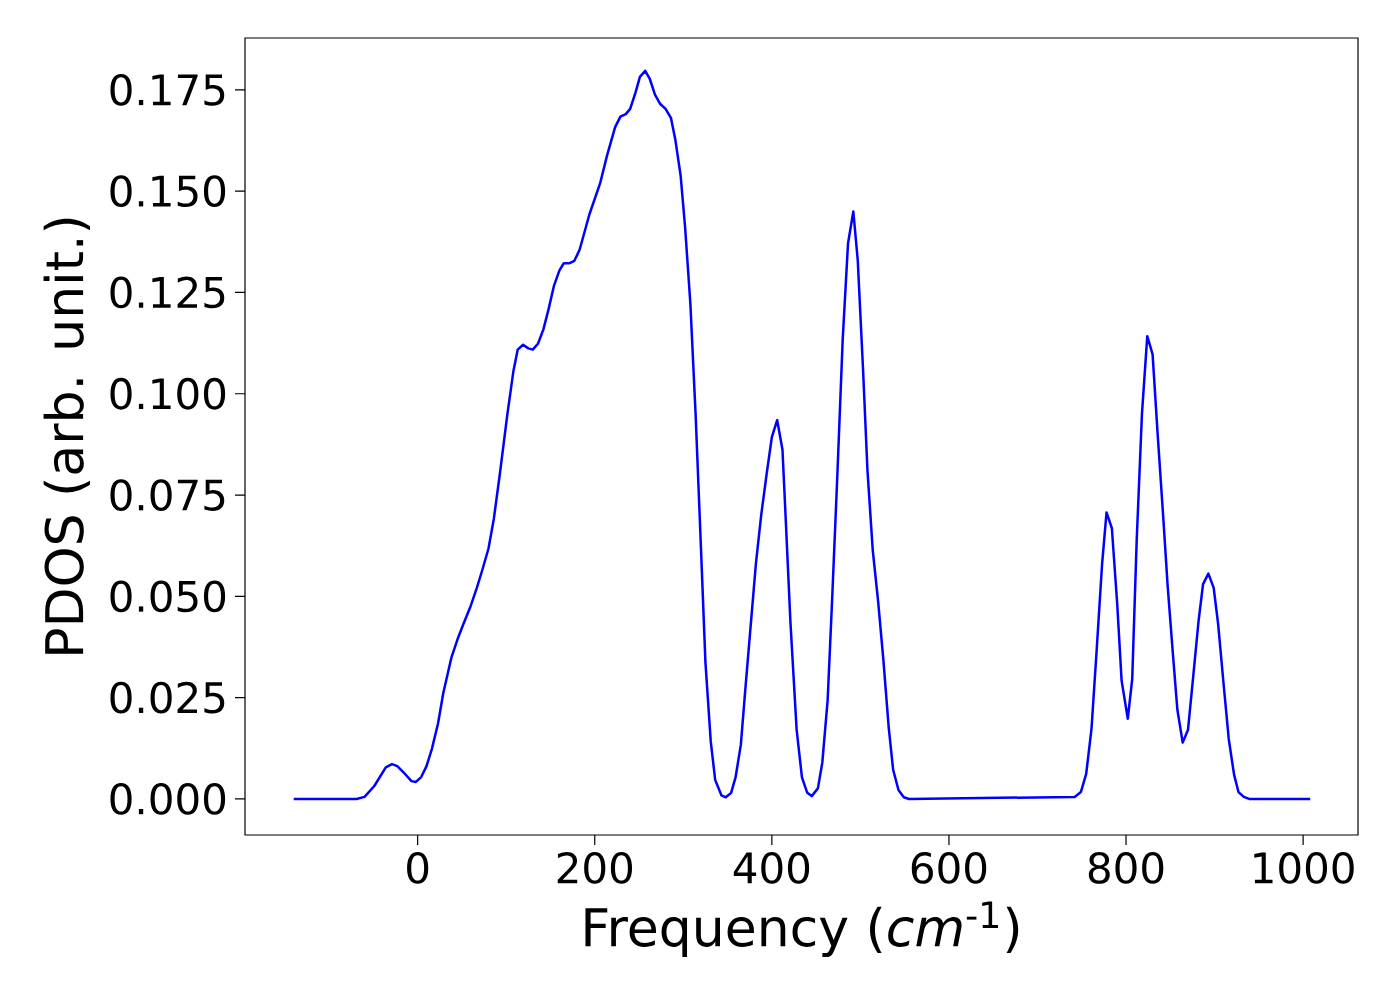 This screenshot has width=1400, height=1000. Describe the element at coordinates (418, 868) in the screenshot. I see `x-tick-label: 0` at that location.